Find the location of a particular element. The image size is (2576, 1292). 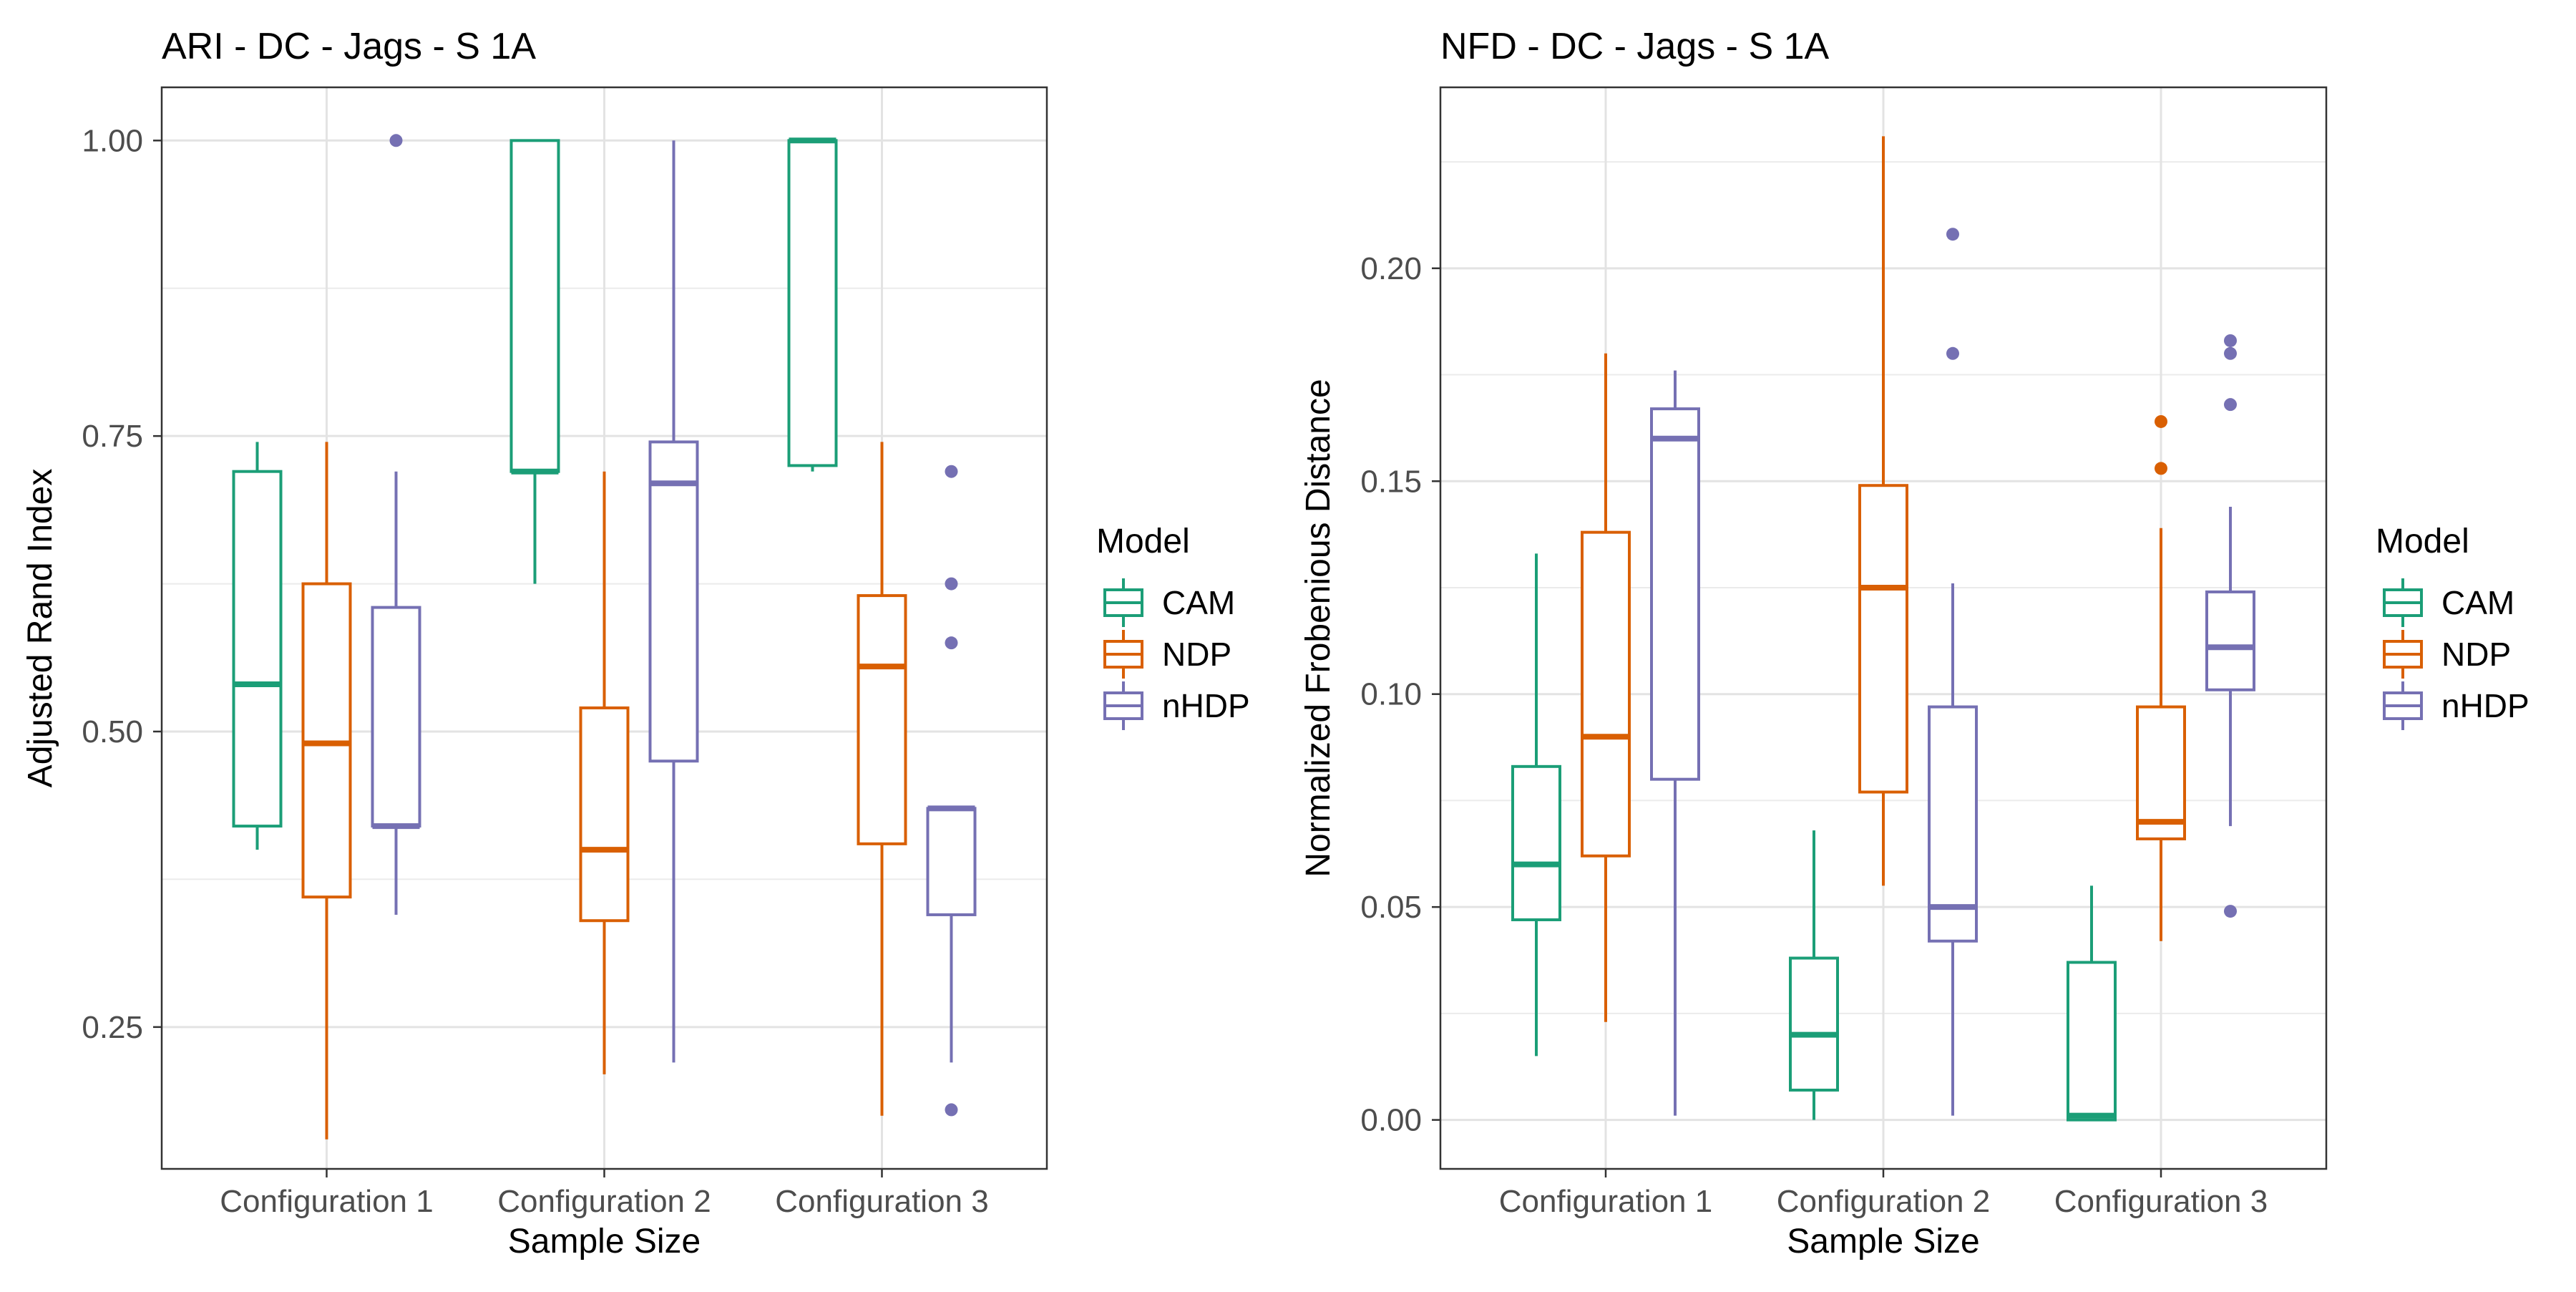

chart-title: NFD - DC - Jags - S 1A is located at coordinates (1635, 46).